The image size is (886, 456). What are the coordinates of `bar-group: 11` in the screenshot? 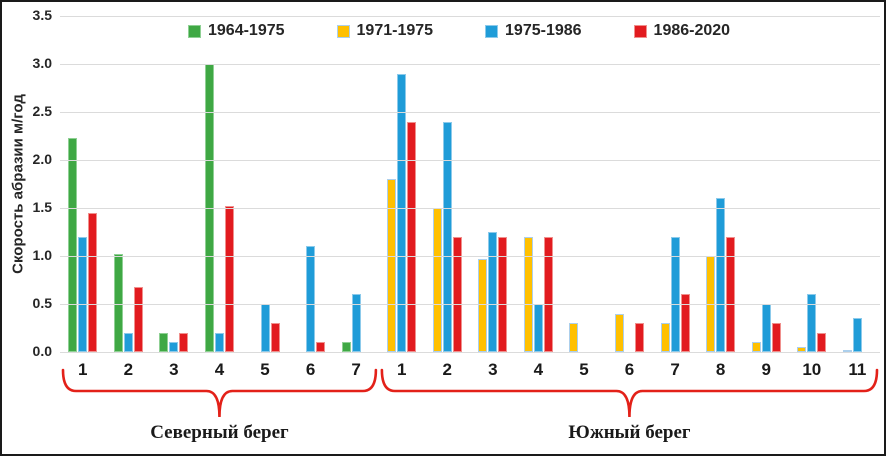 It's located at (858, 197).